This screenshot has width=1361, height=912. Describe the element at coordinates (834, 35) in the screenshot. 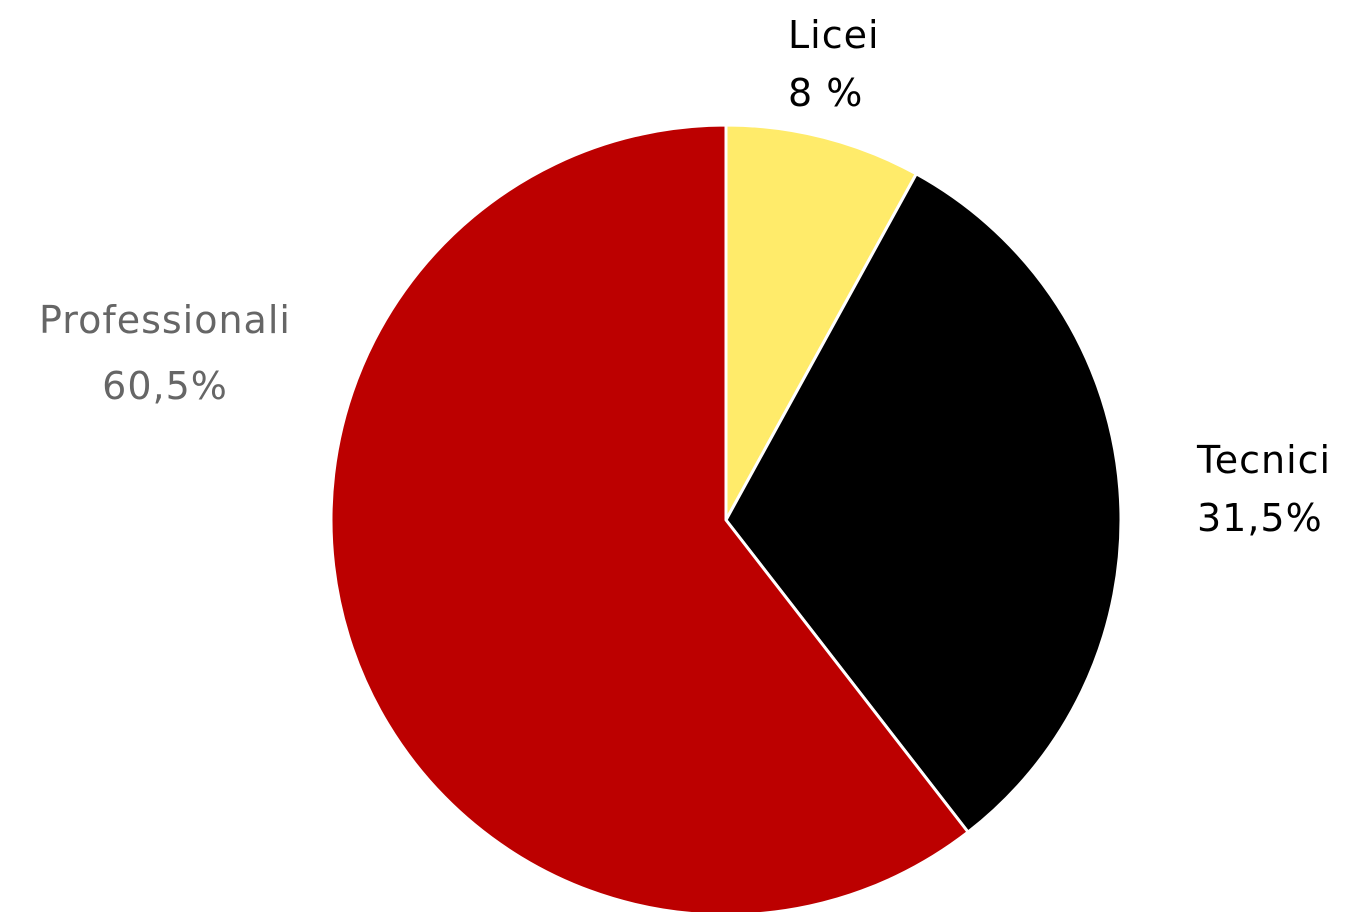

I see `slice-label-licei-name: Licei` at that location.